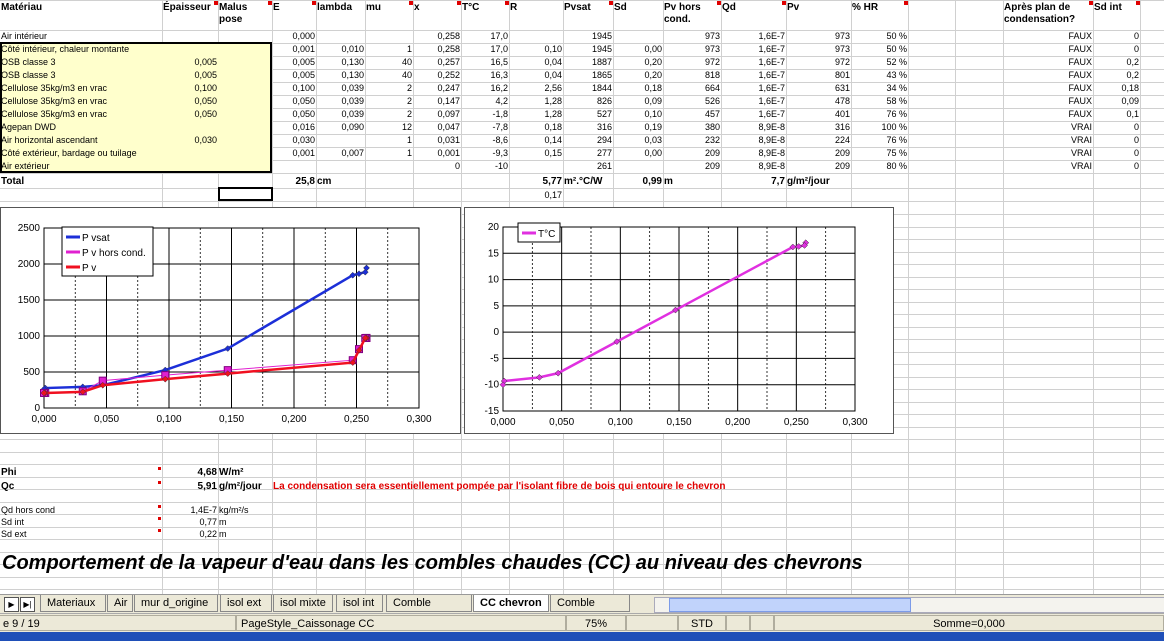  Describe the element at coordinates (682, 13) in the screenshot. I see `column-header: Pv hors cond.` at that location.